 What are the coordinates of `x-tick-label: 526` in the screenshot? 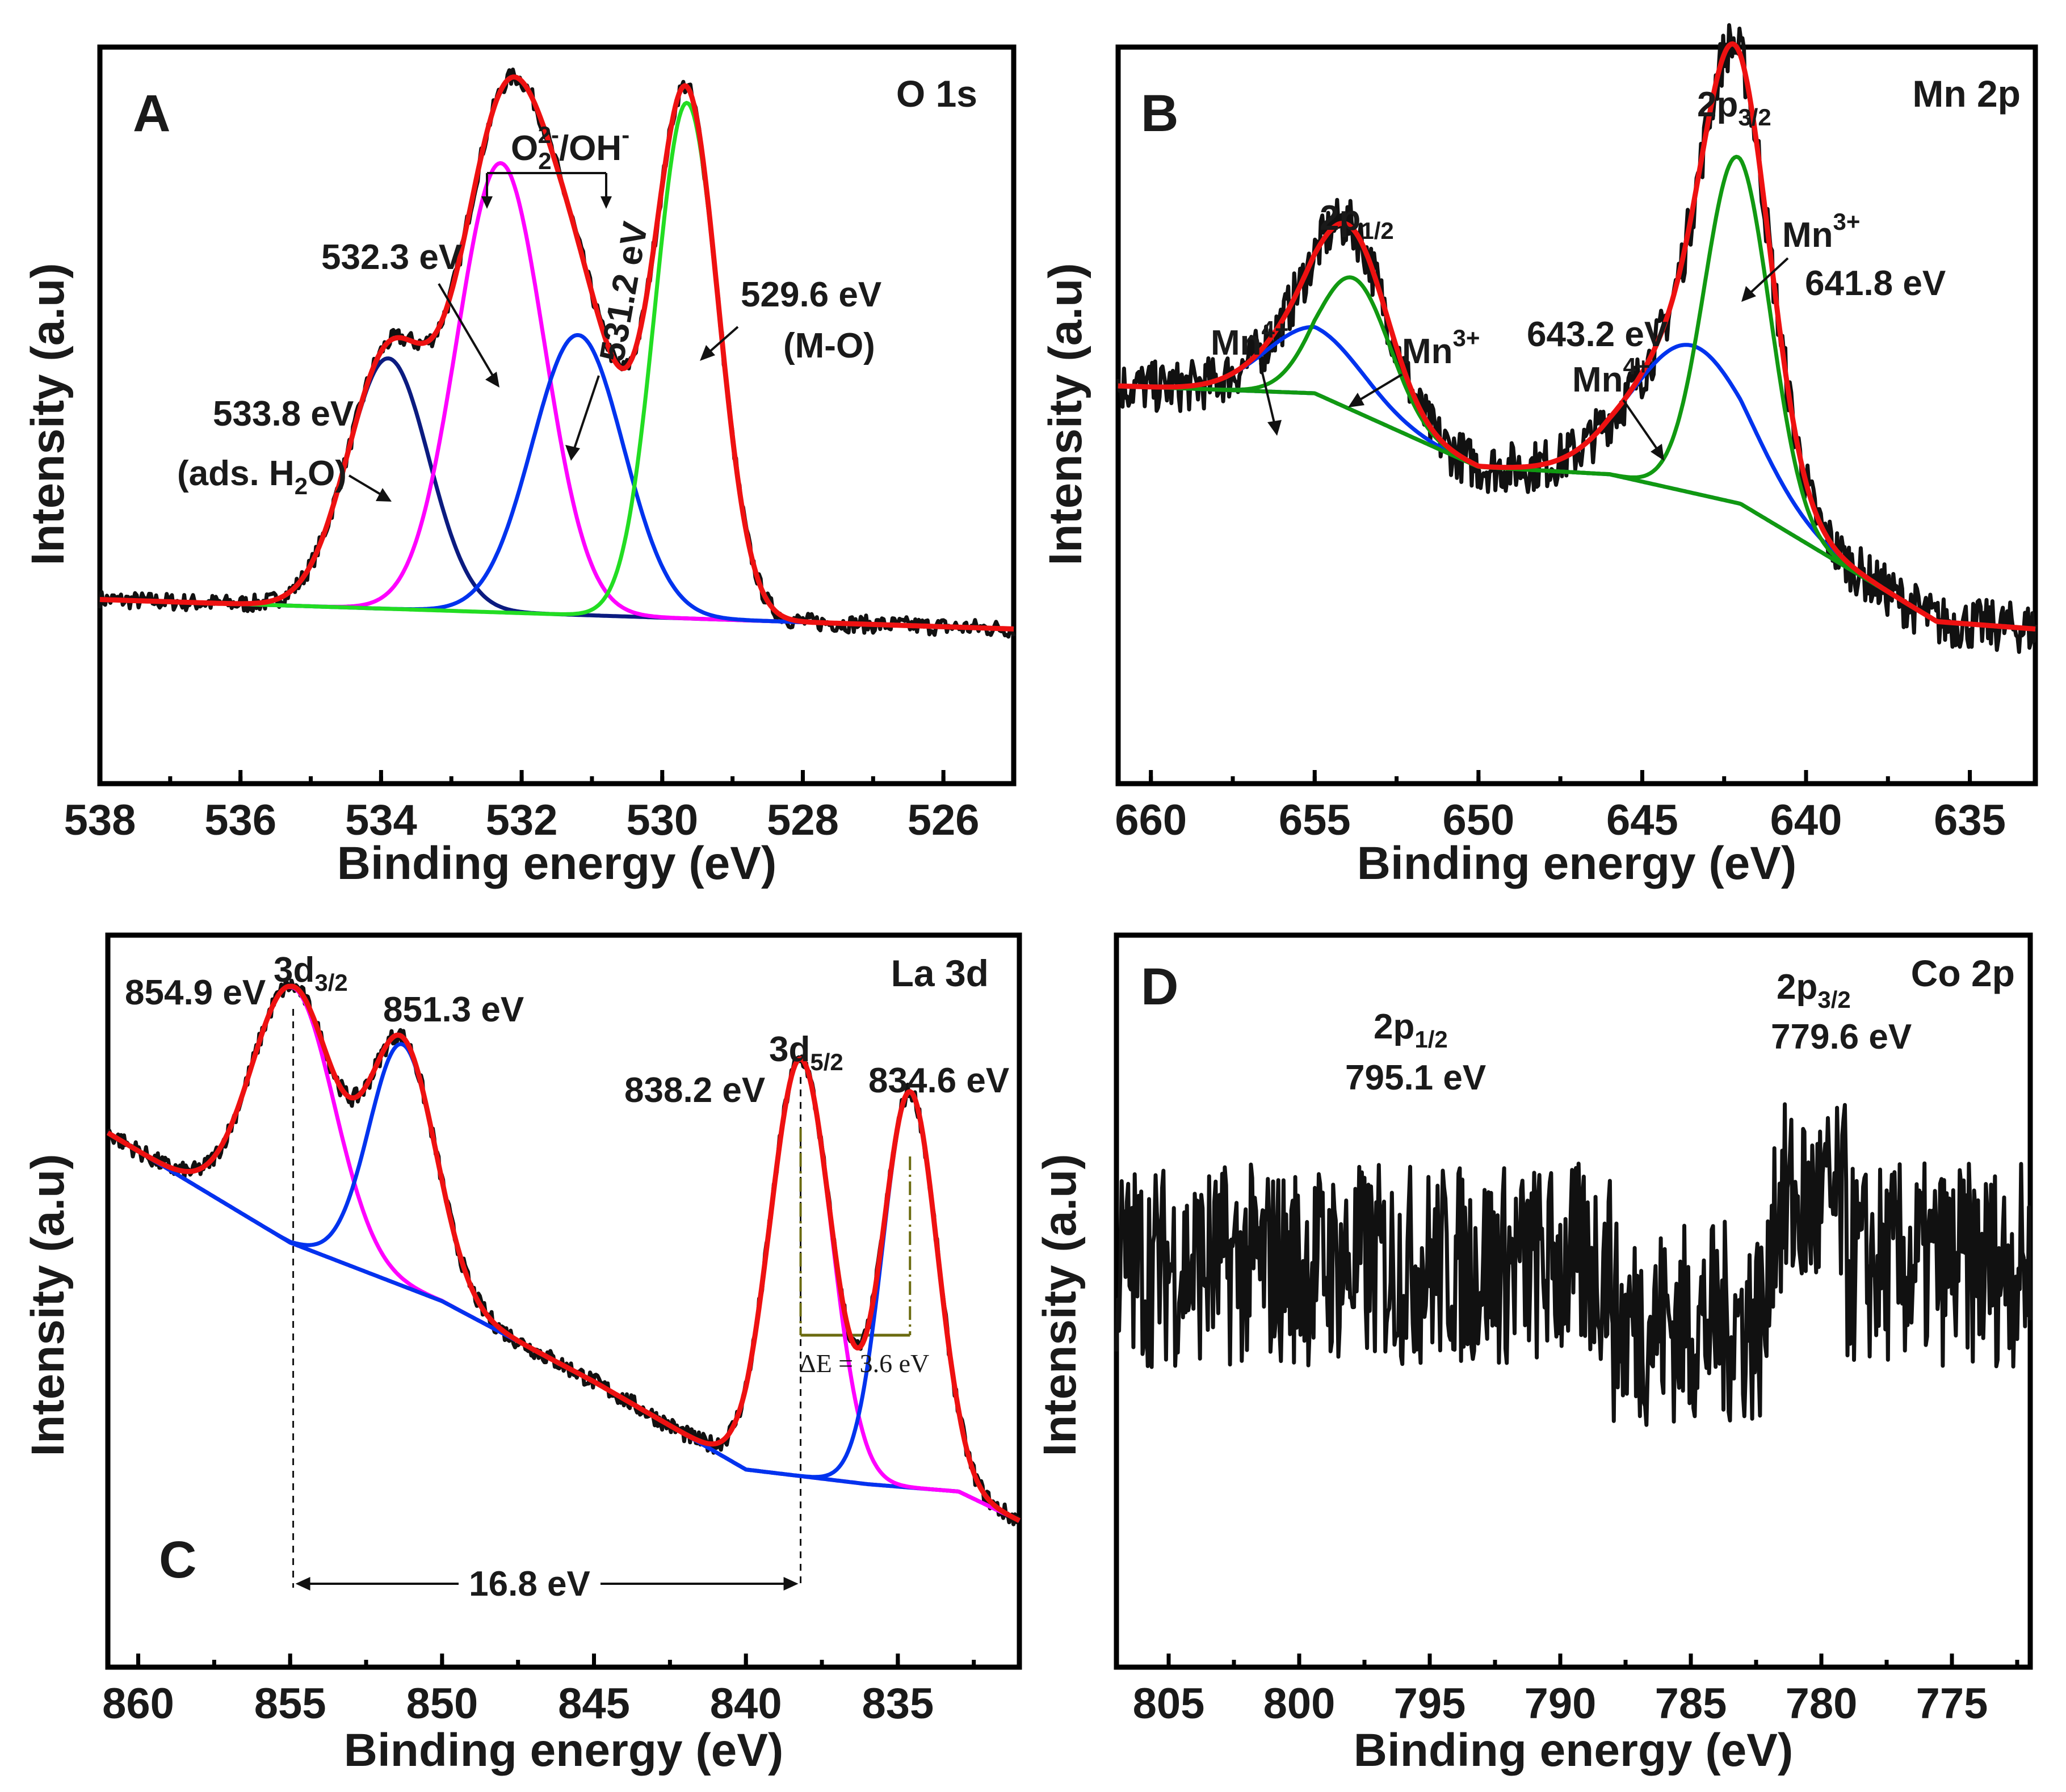 It's located at (944, 820).